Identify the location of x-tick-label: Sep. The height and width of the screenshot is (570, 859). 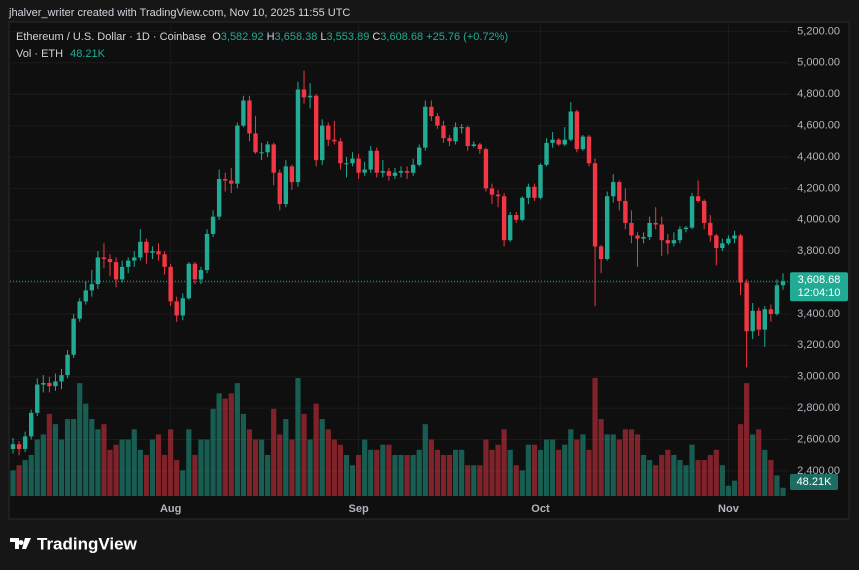
(358, 509).